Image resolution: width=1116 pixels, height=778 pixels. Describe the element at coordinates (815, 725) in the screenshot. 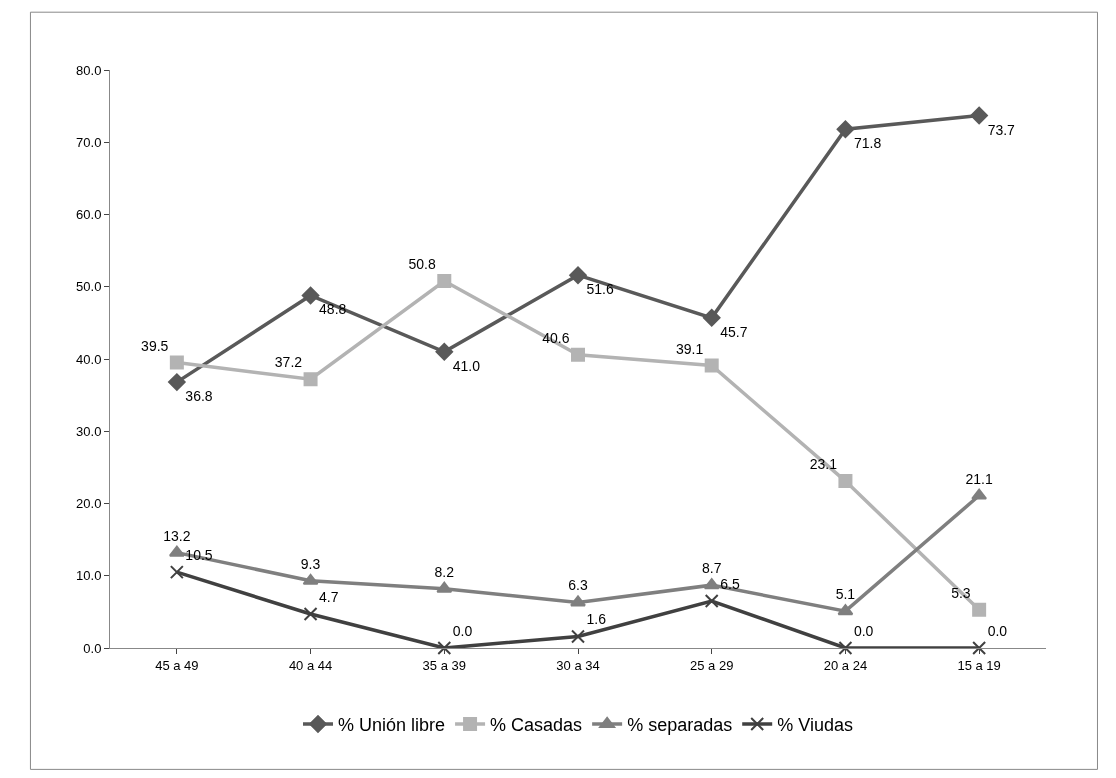

I see `legend-label: % Viudas` at that location.